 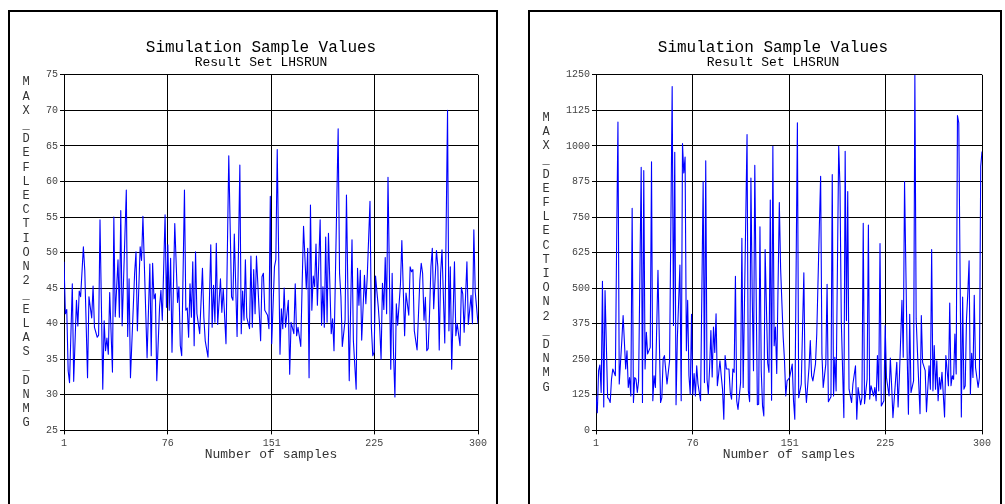 I want to click on y-tick-label: 1000, so click(x=577, y=146).